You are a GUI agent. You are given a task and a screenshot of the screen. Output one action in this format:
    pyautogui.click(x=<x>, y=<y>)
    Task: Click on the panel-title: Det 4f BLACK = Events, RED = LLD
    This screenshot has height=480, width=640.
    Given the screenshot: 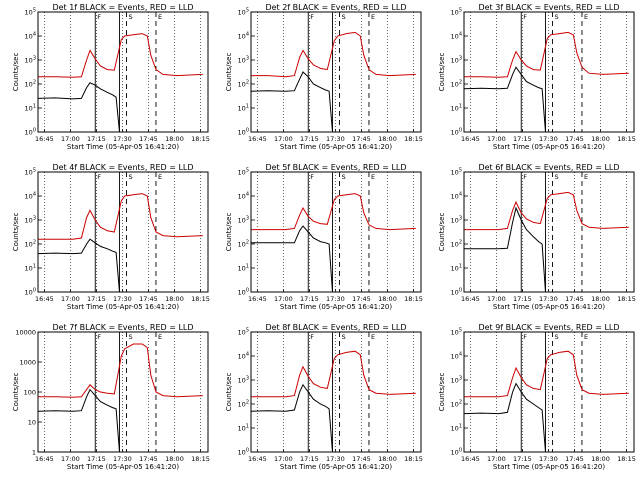 What is the action you would take?
    pyautogui.click(x=122, y=167)
    